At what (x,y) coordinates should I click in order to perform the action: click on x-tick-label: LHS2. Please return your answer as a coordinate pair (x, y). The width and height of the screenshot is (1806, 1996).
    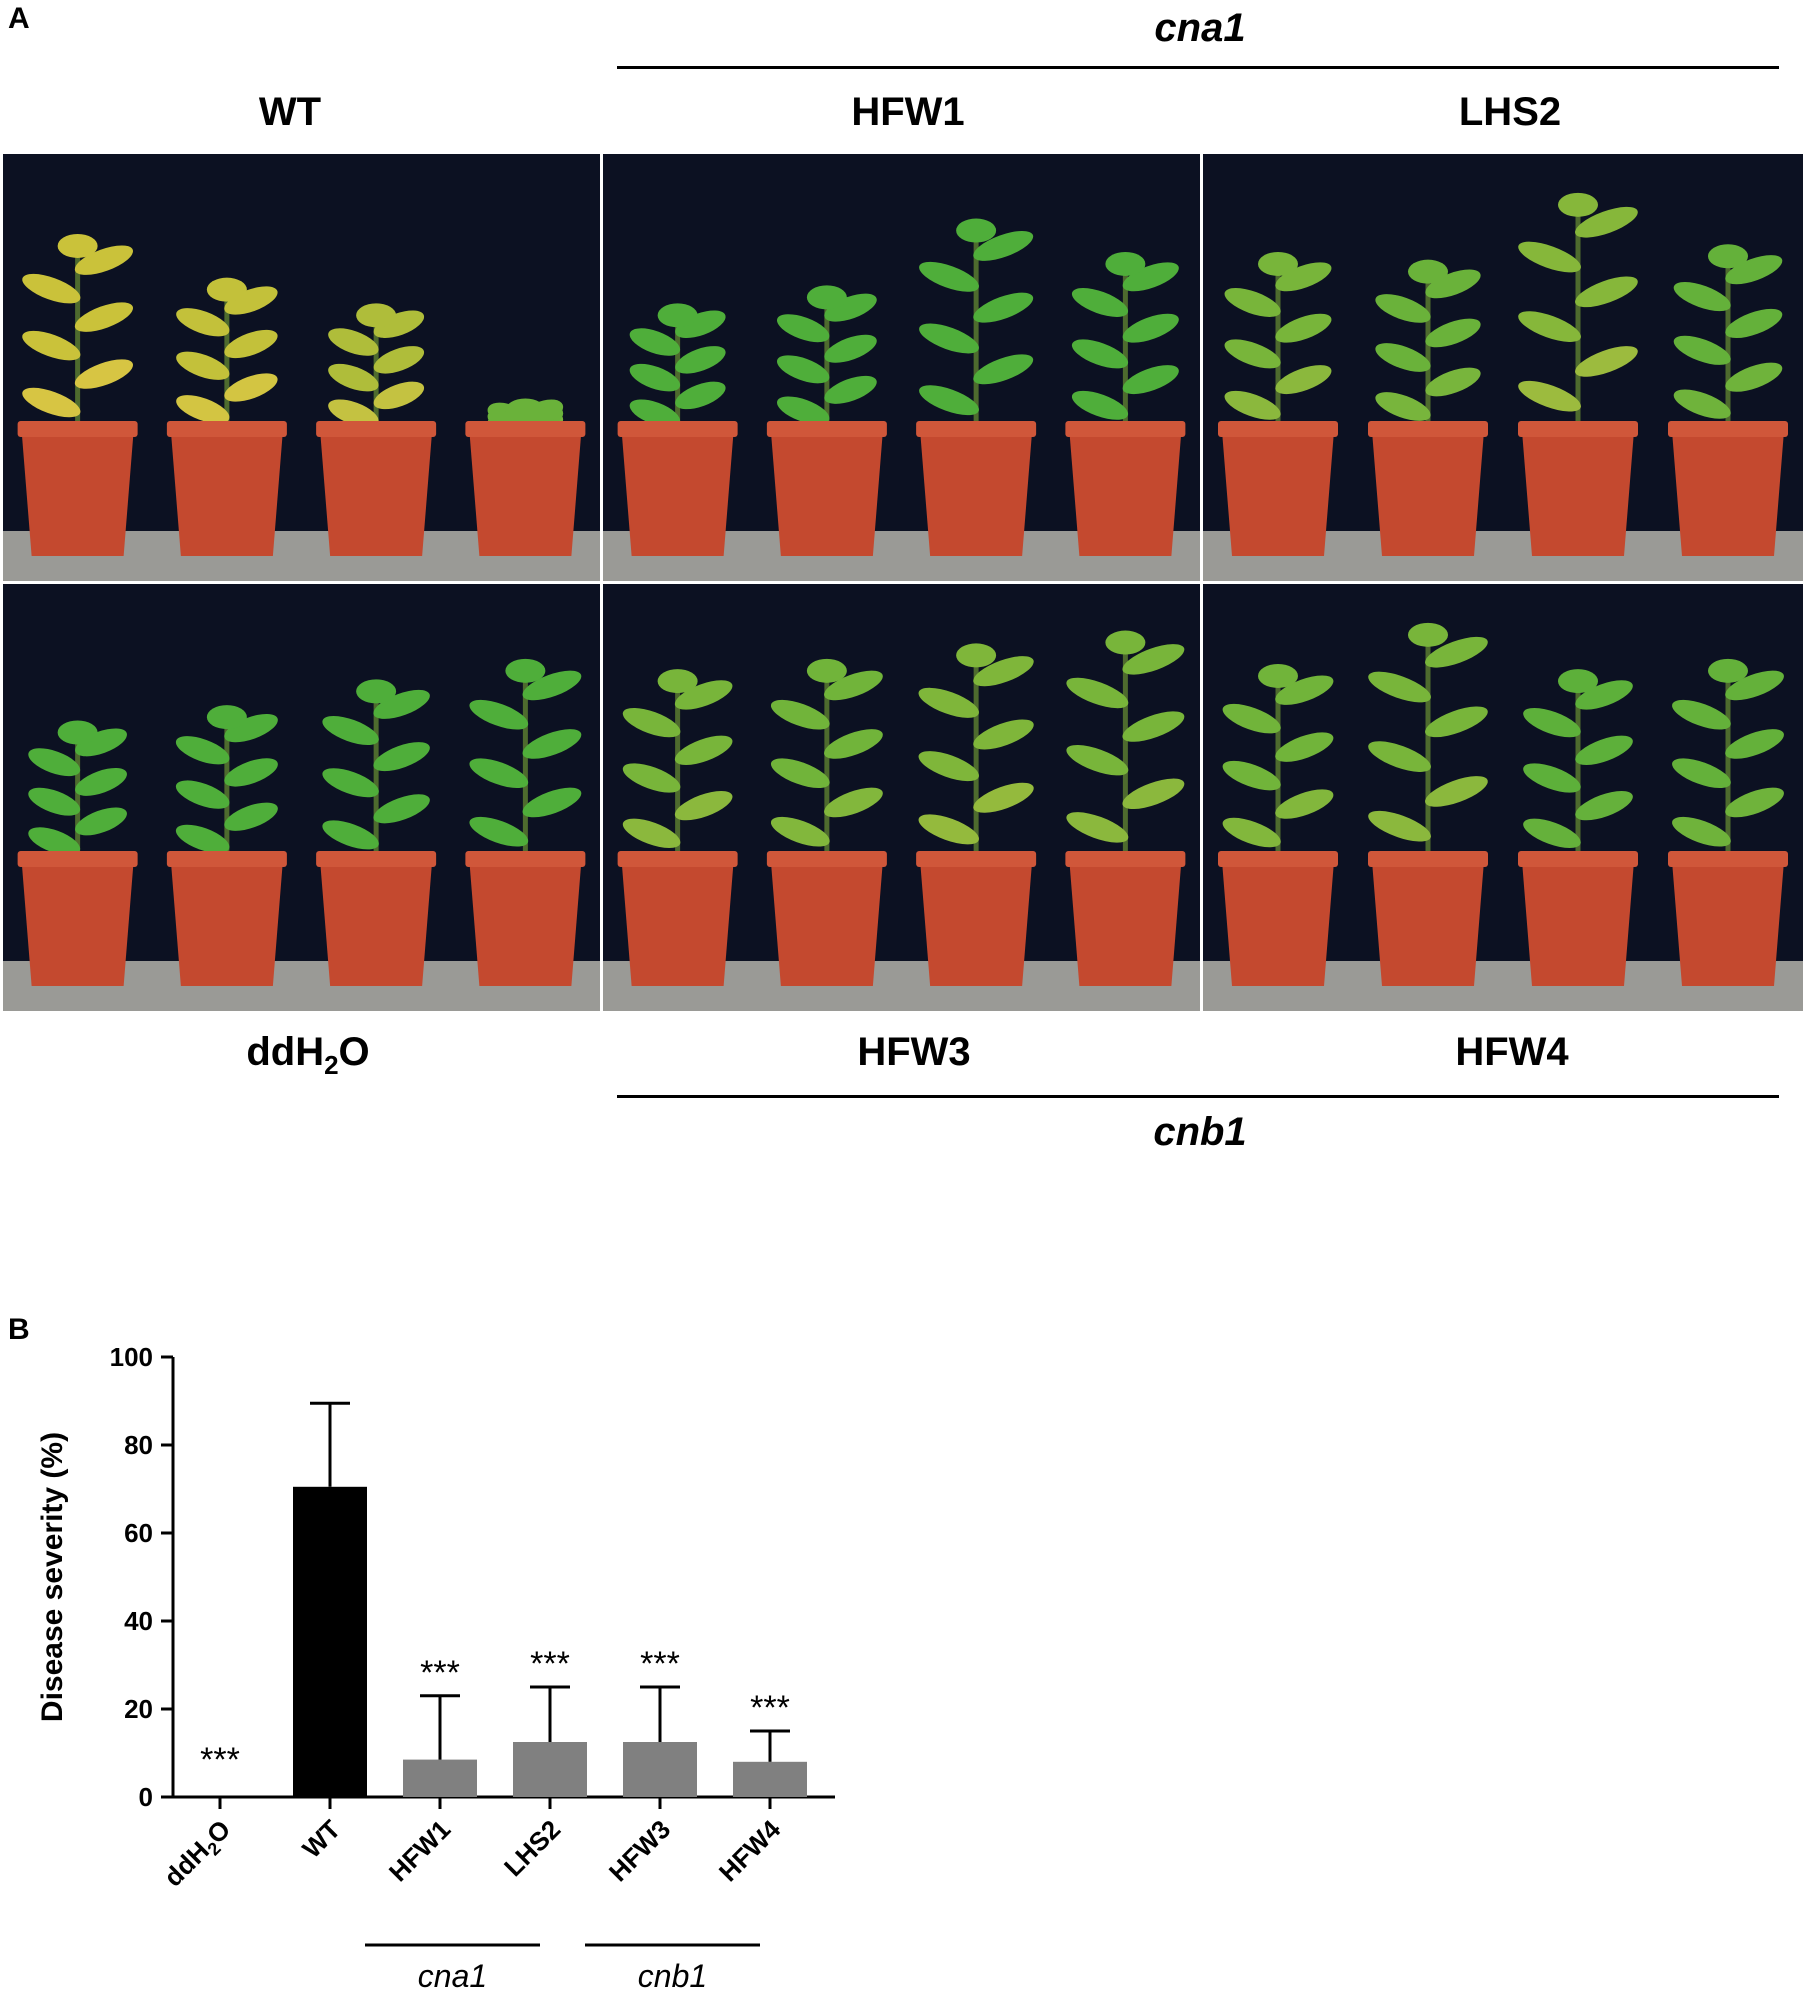
    Looking at the image, I should click on (532, 1848).